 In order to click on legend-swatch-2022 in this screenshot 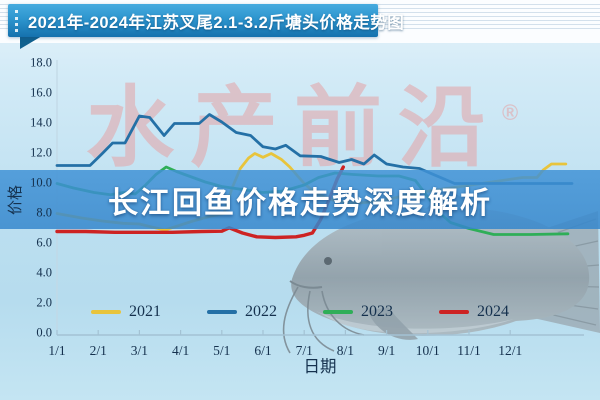, I will do `click(222, 312)`.